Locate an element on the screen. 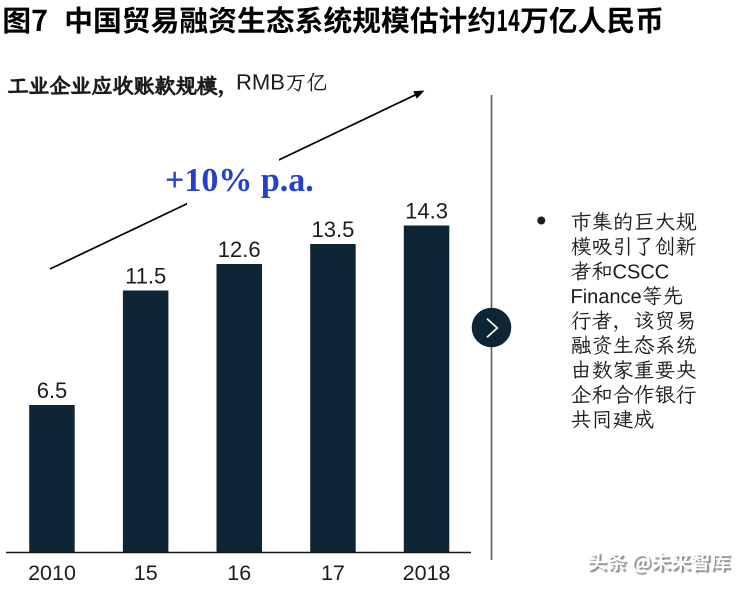 The height and width of the screenshot is (590, 741). svg-text: 17 is located at coordinates (333, 573).